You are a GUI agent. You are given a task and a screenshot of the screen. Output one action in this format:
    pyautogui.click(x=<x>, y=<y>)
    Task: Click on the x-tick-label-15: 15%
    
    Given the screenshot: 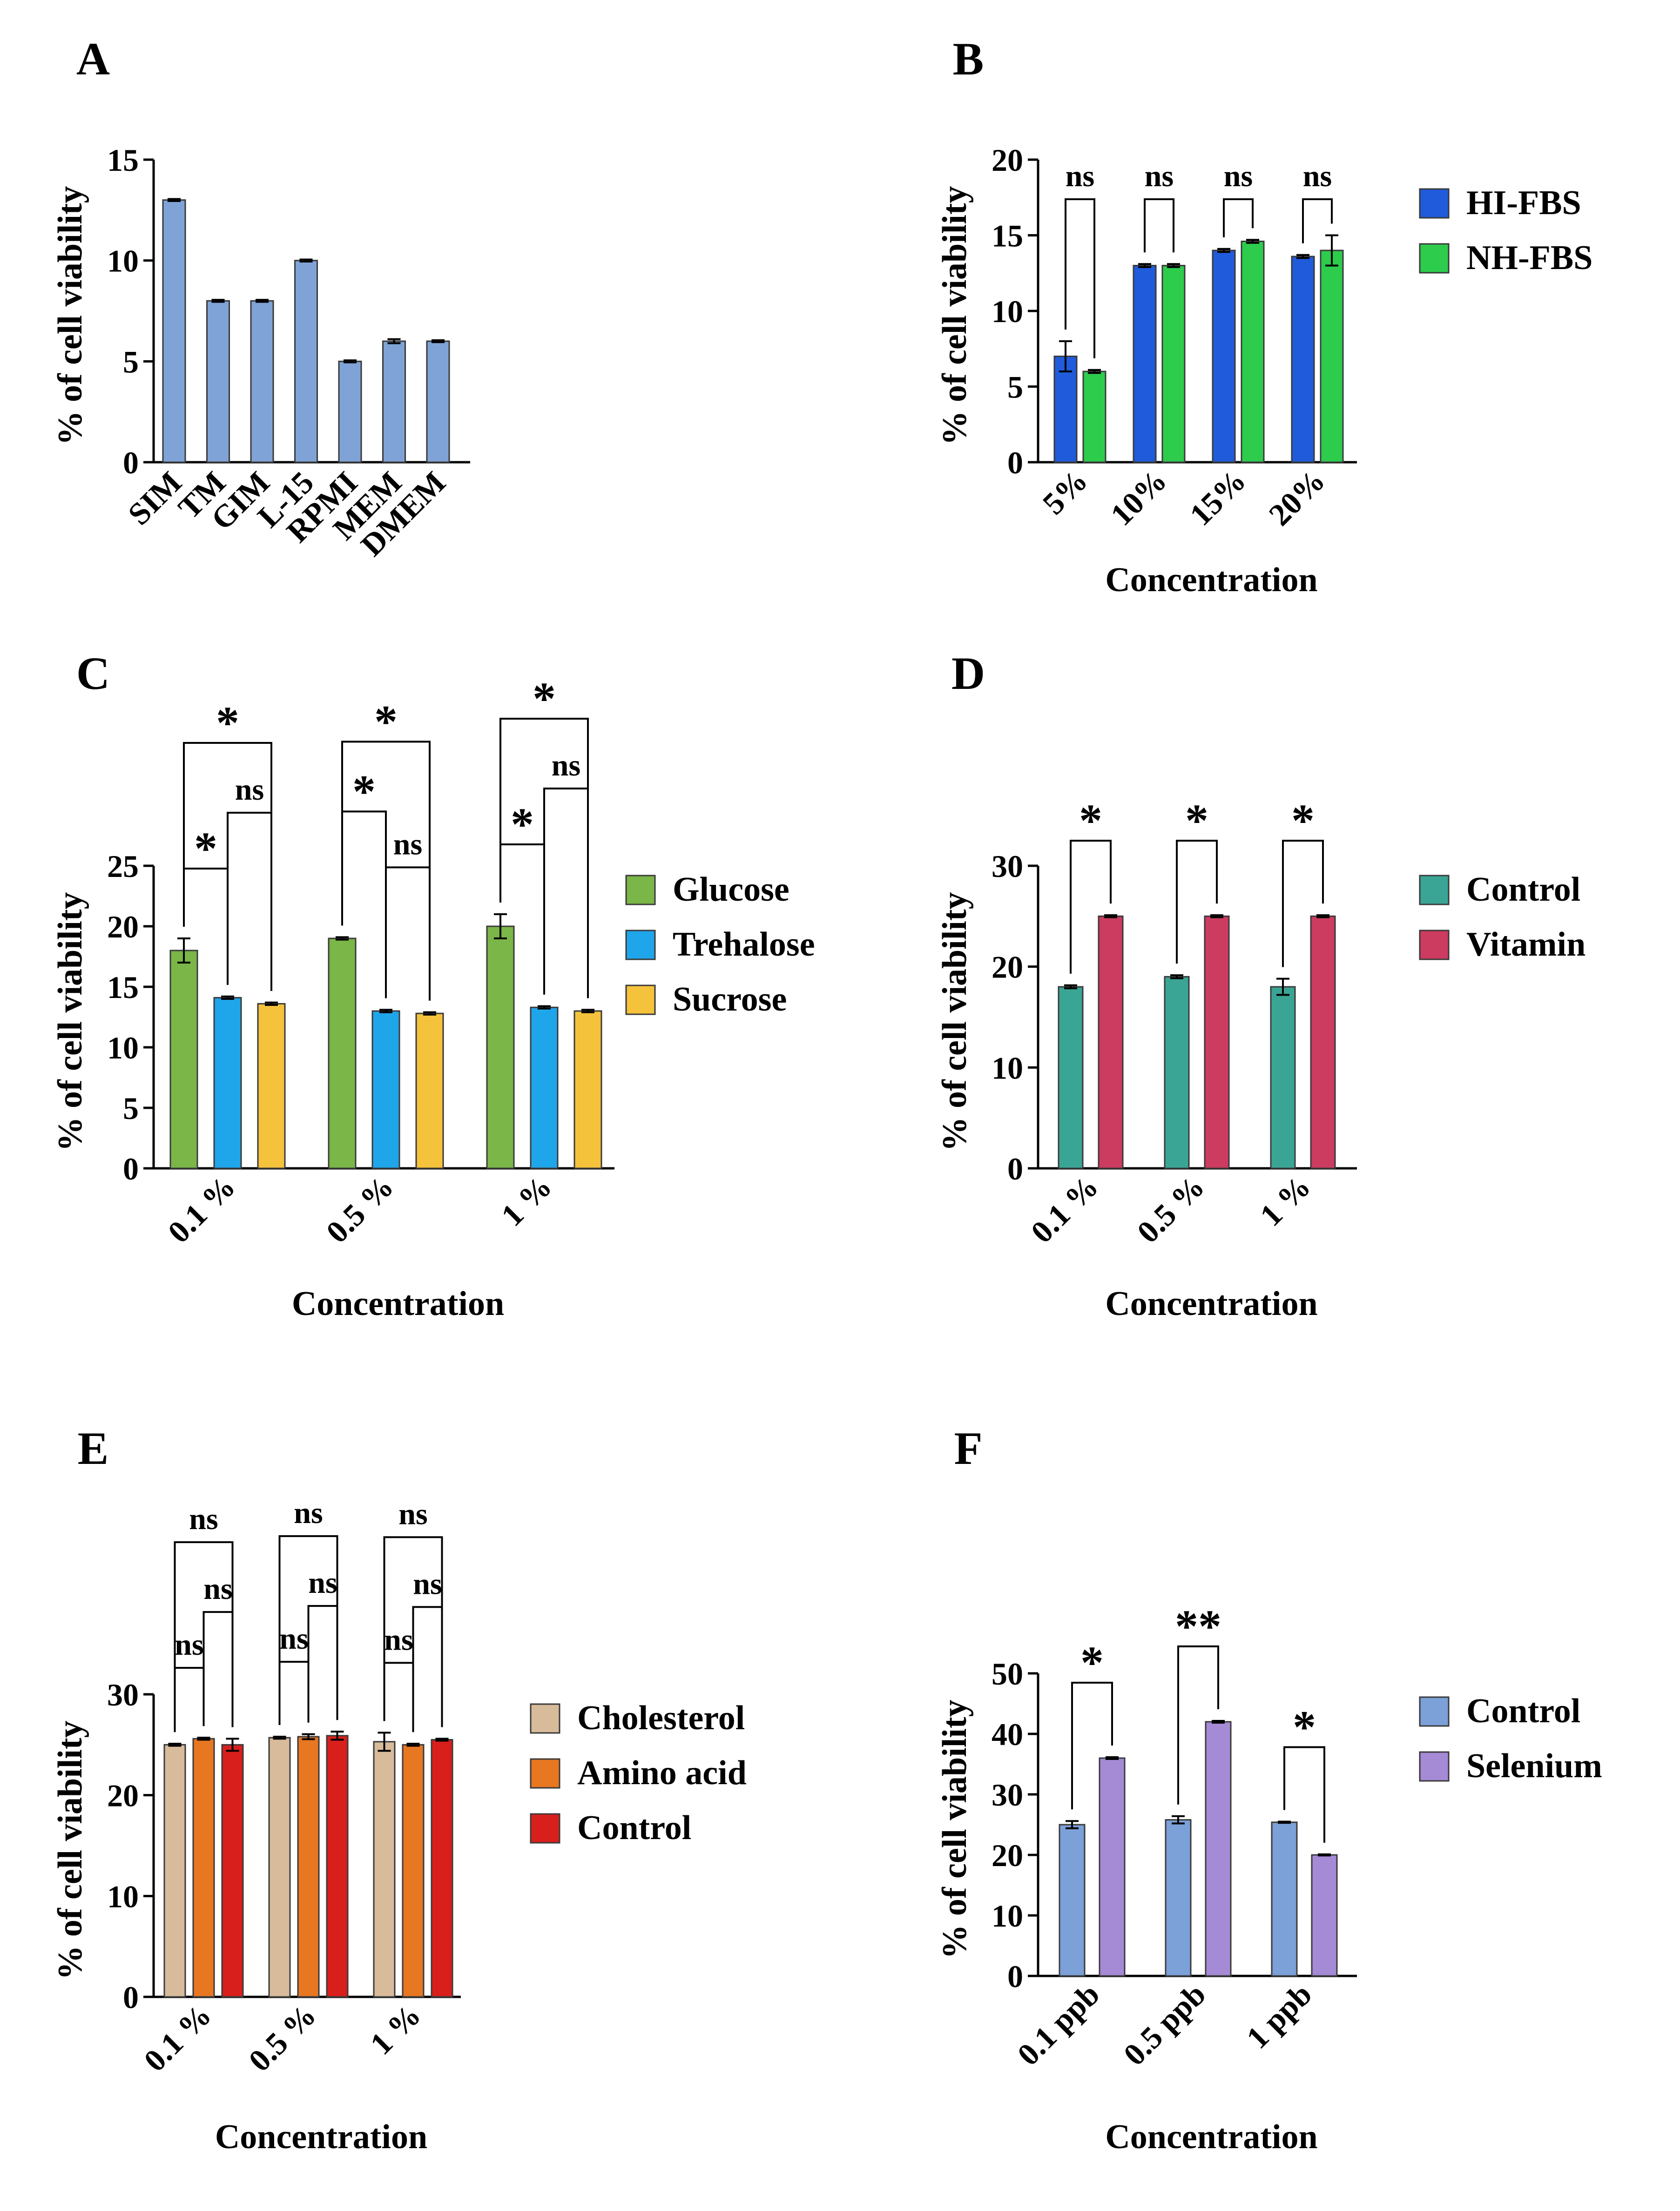 What is the action you would take?
    pyautogui.click(x=1218, y=498)
    